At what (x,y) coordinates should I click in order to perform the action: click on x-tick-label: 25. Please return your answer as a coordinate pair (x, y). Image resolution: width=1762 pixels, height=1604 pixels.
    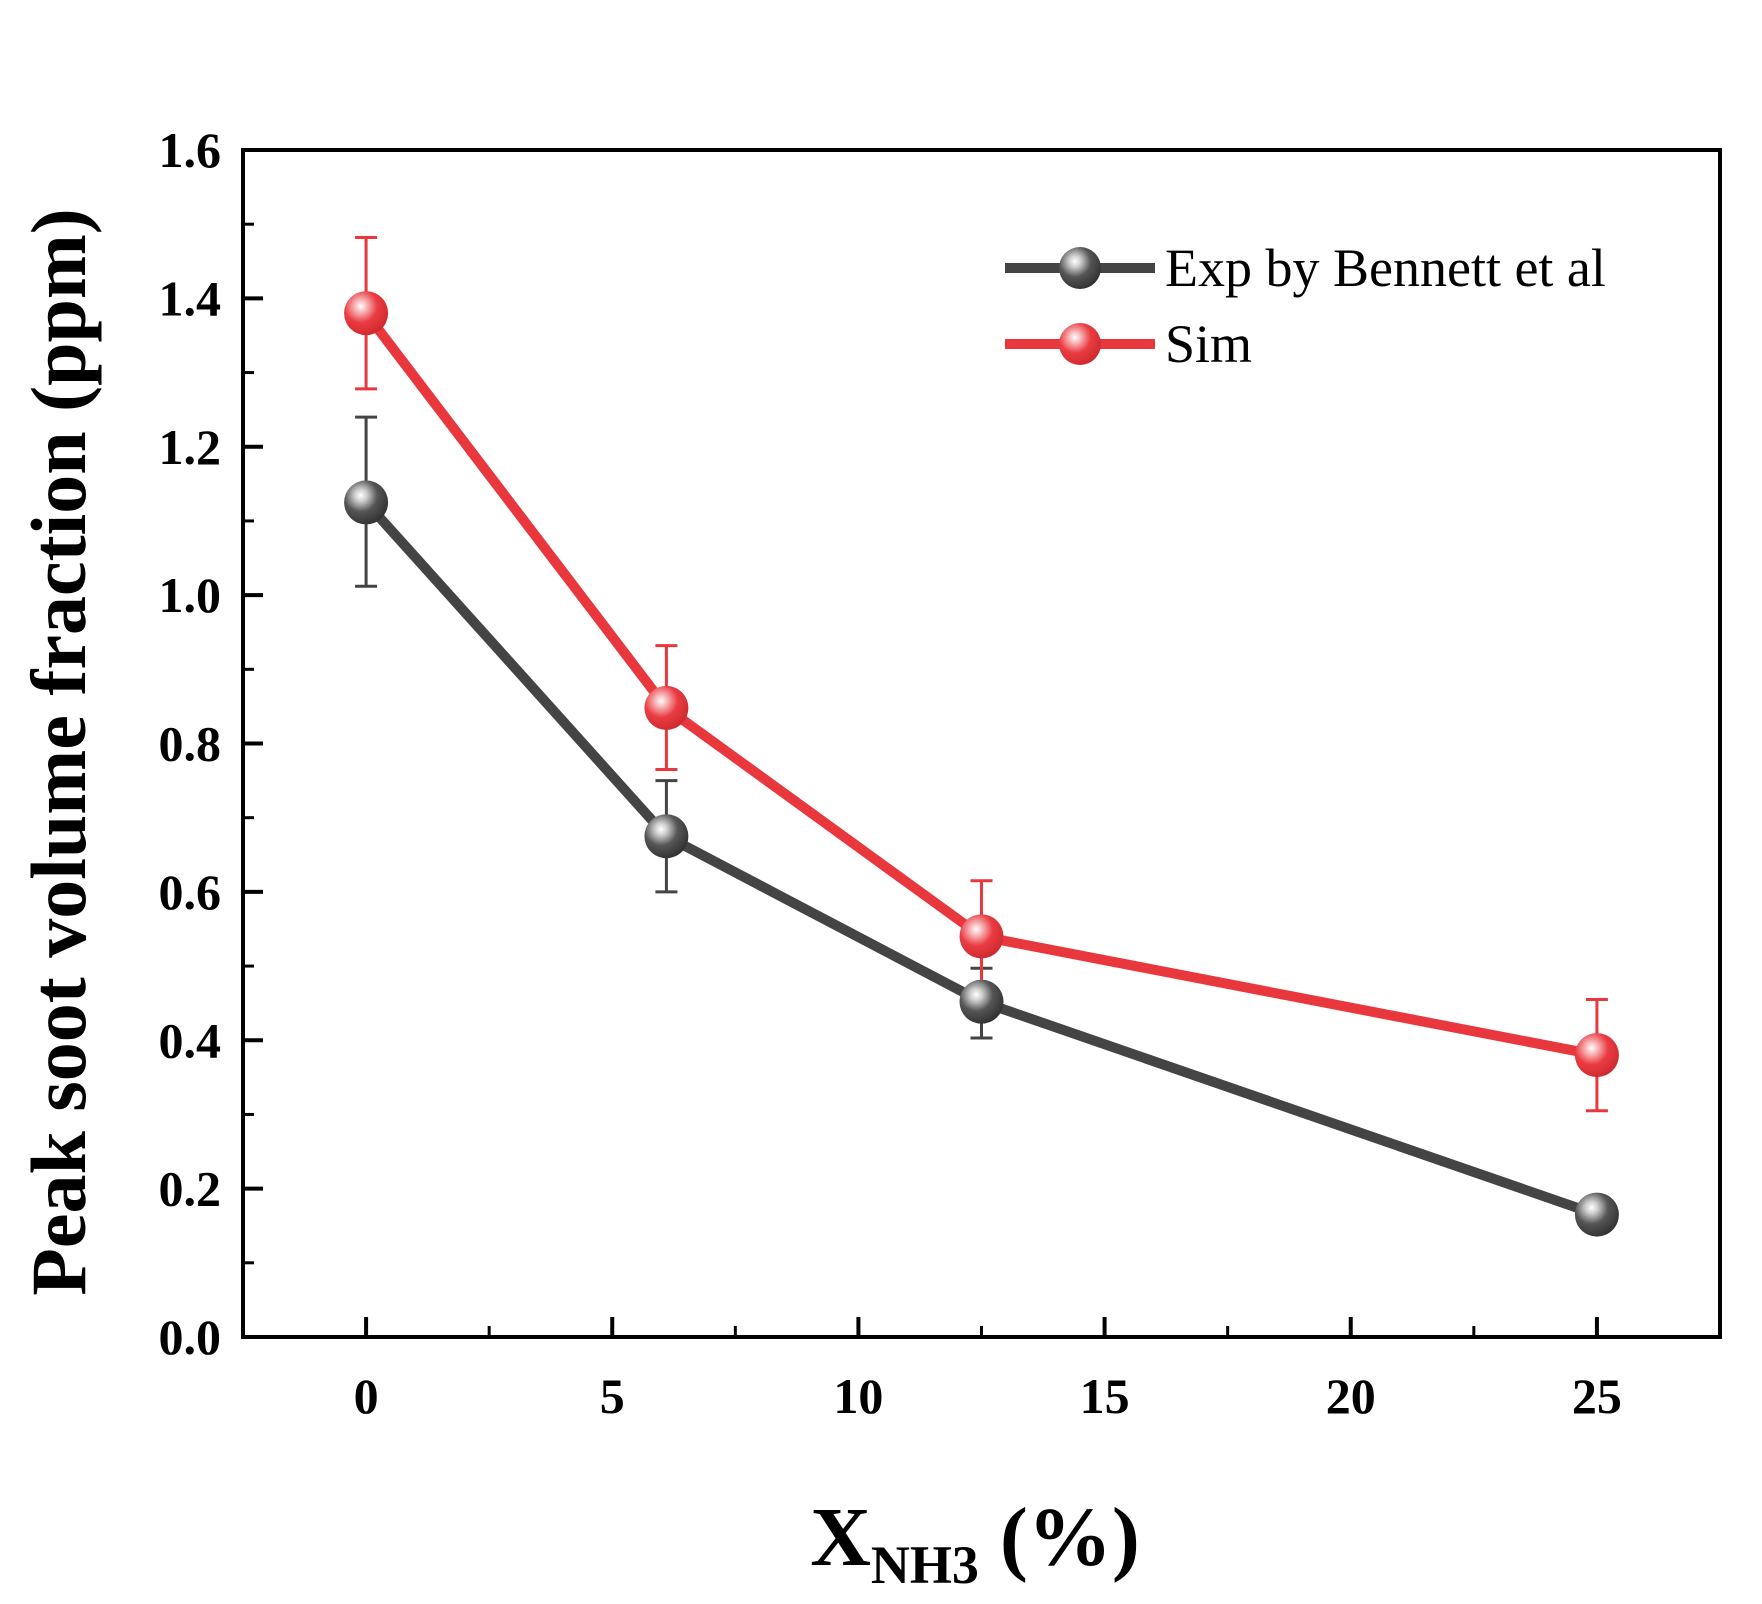
    Looking at the image, I should click on (1597, 1396).